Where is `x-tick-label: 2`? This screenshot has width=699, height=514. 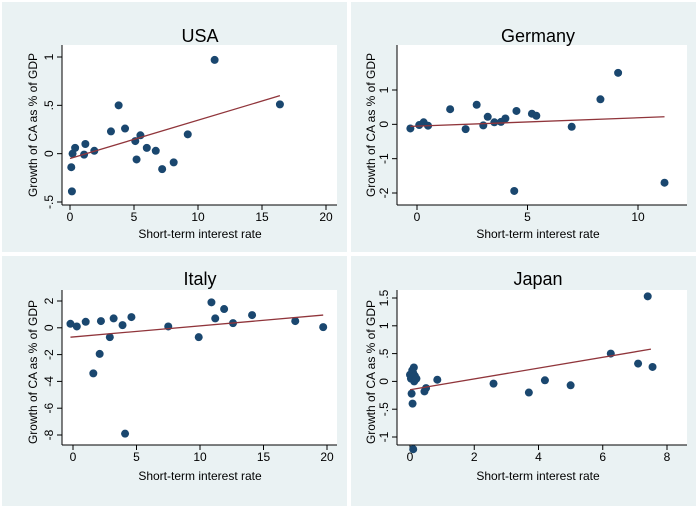 x-tick-label: 2 is located at coordinates (474, 457).